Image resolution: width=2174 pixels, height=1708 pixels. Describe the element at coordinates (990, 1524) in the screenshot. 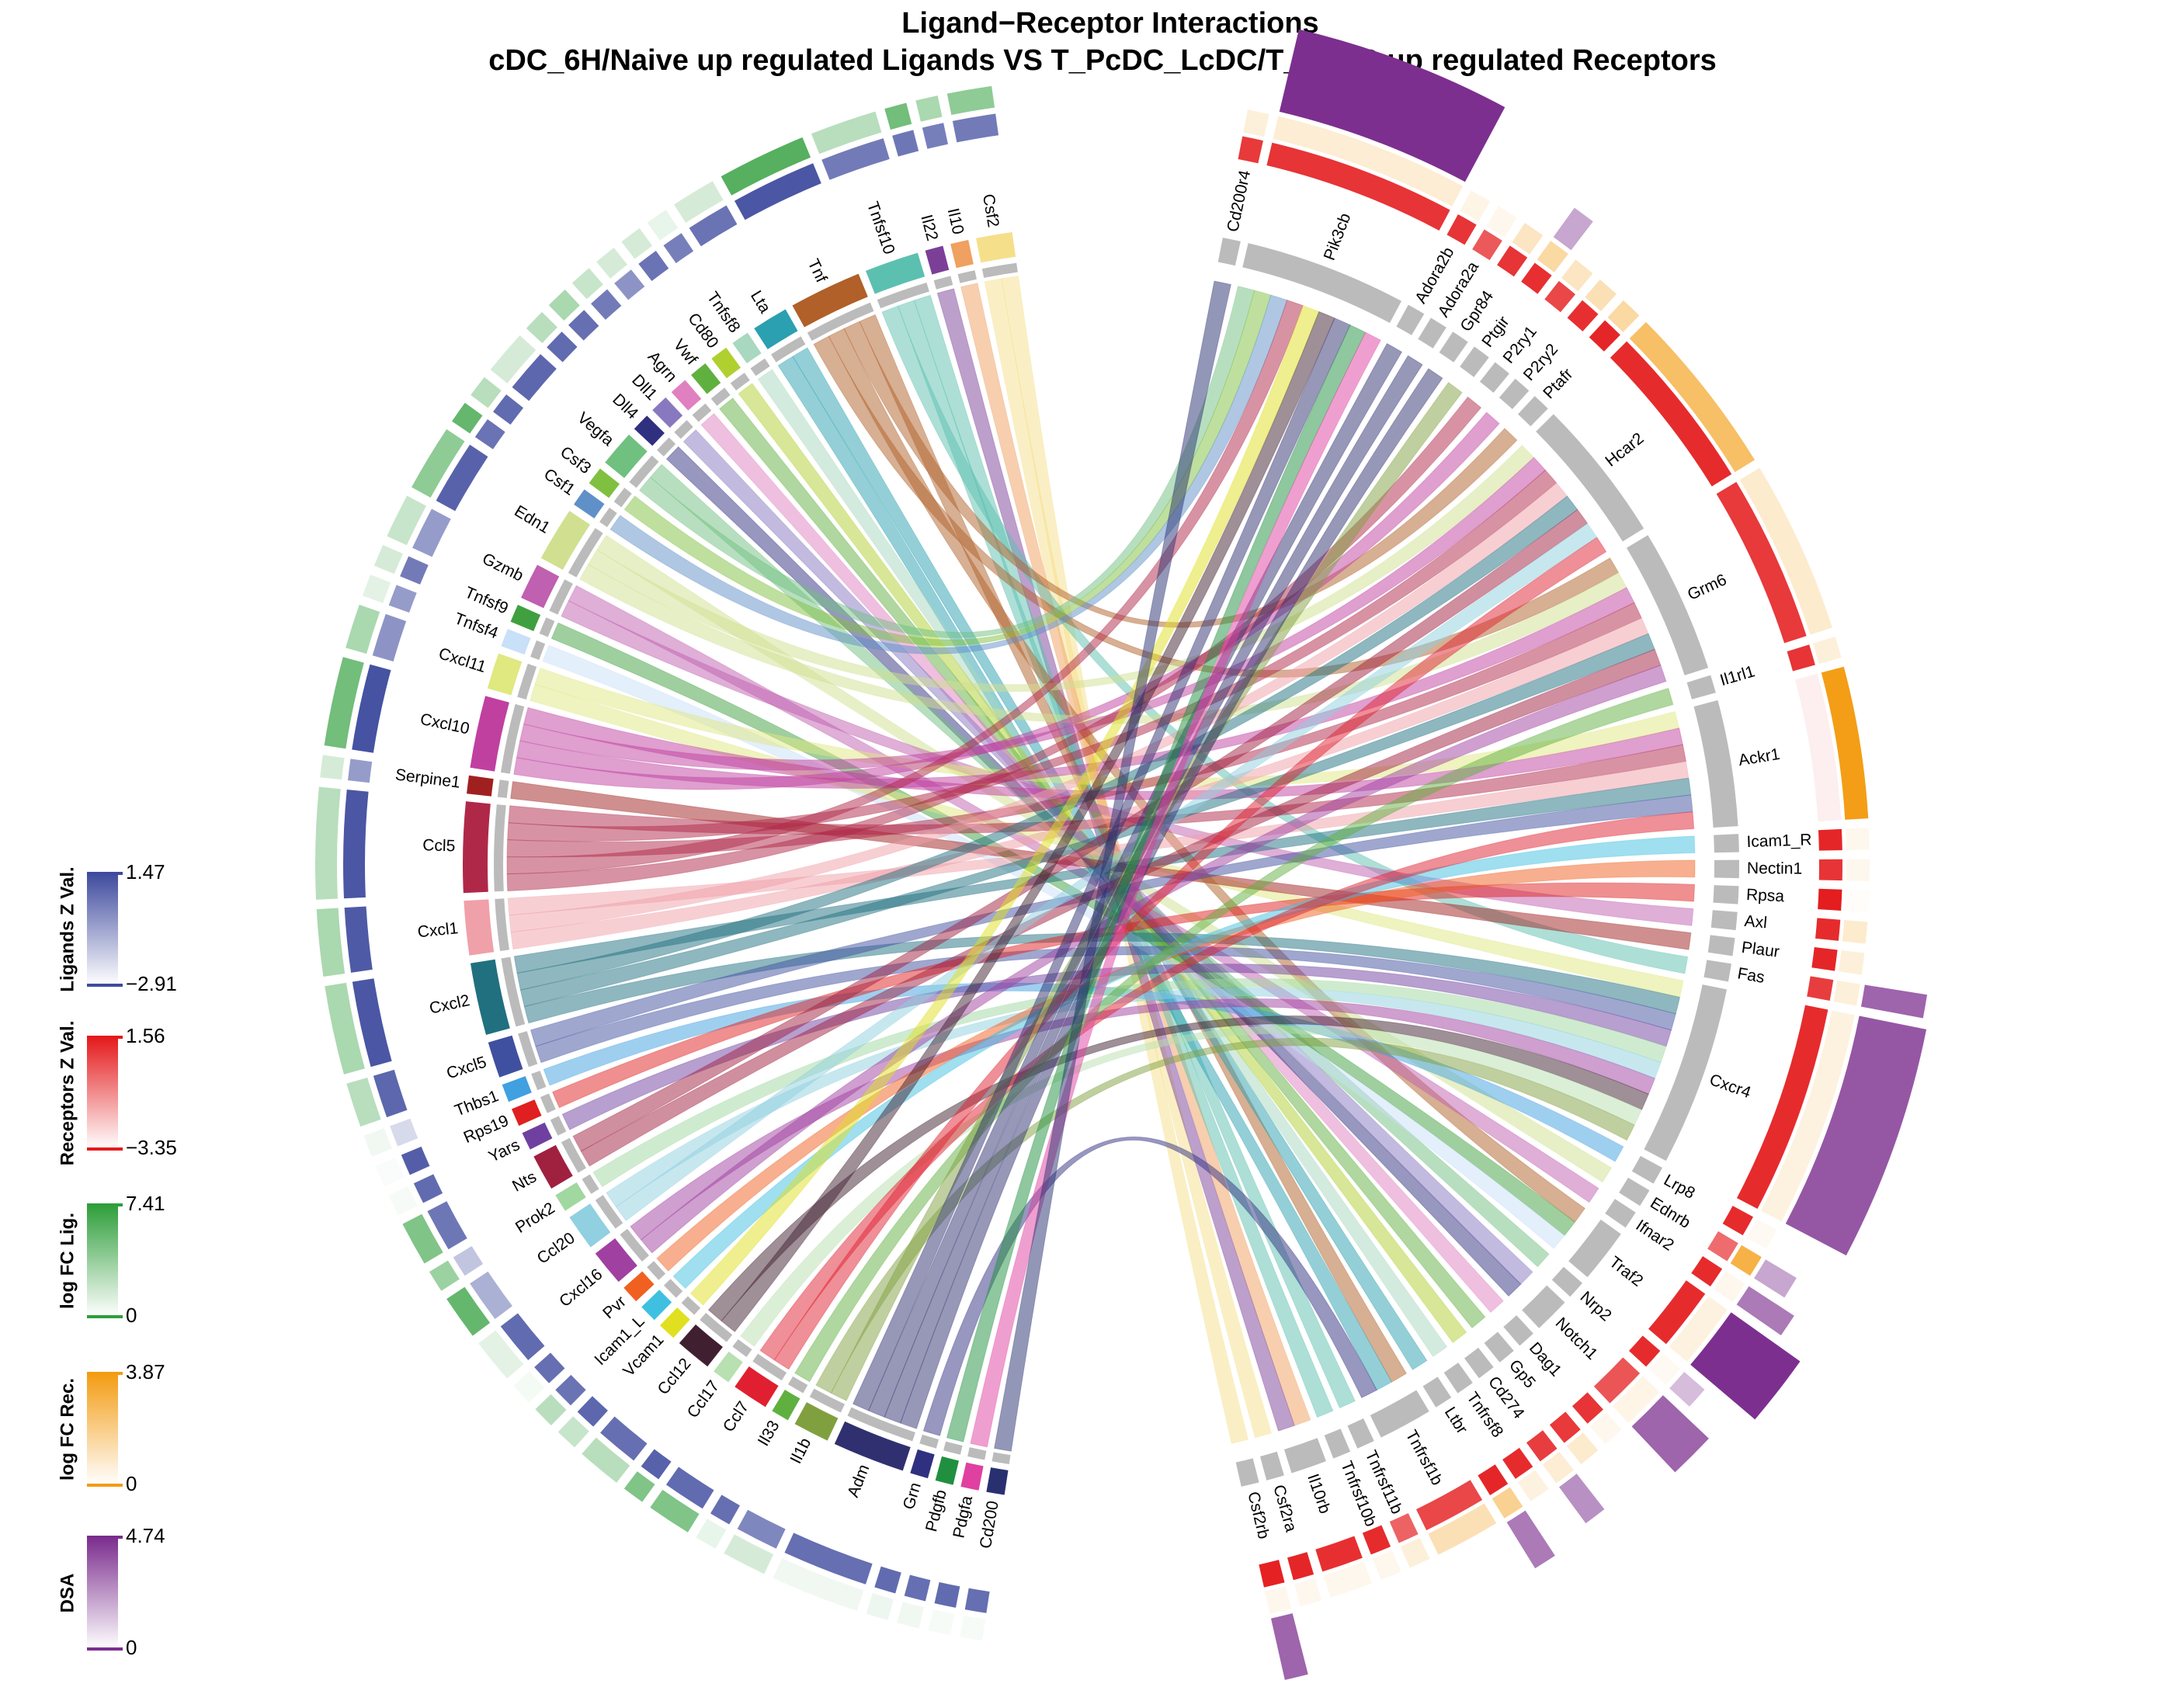

I see `sector-label: Cd200` at that location.